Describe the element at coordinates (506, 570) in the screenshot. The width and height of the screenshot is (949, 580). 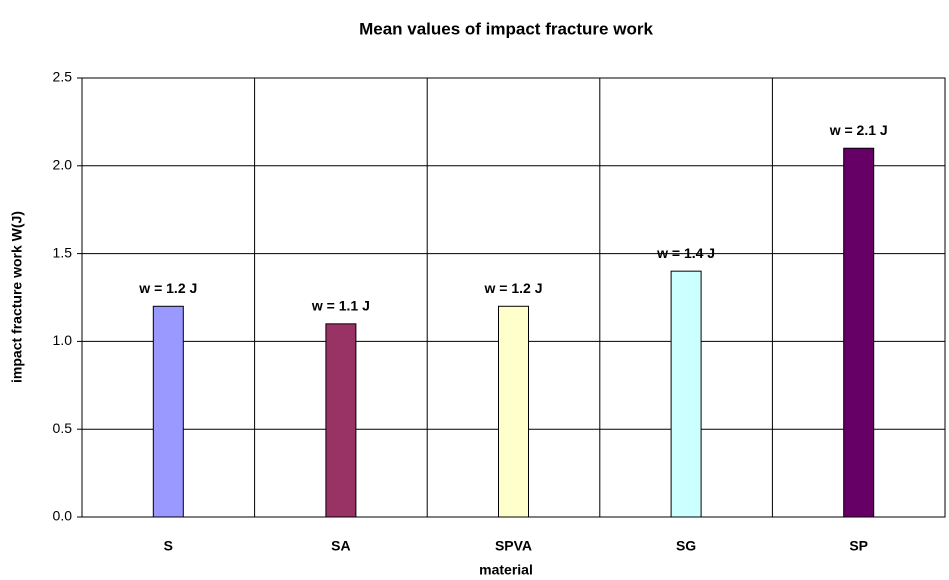
I see `x-axis-label: material` at that location.